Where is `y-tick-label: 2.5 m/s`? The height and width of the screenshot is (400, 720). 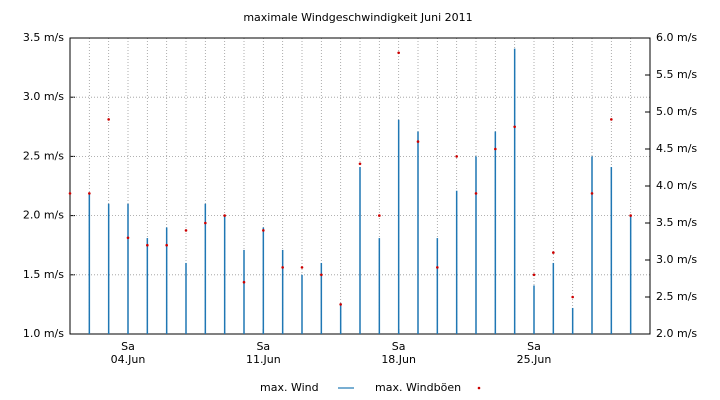
y-tick-label: 2.5 m/s is located at coordinates (43, 155).